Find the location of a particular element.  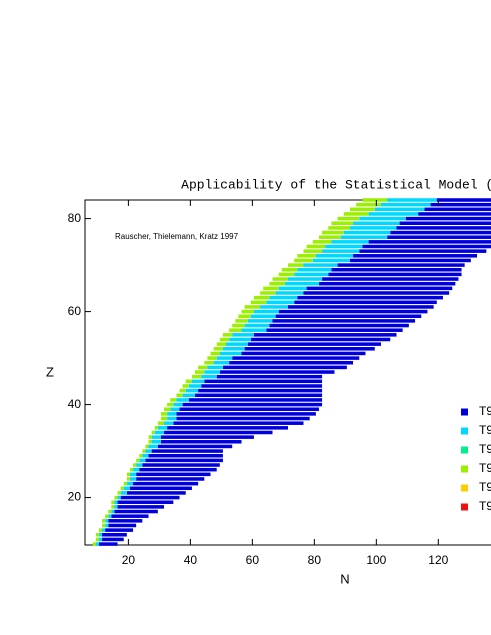

y-tick-label: 80 is located at coordinates (75, 218).